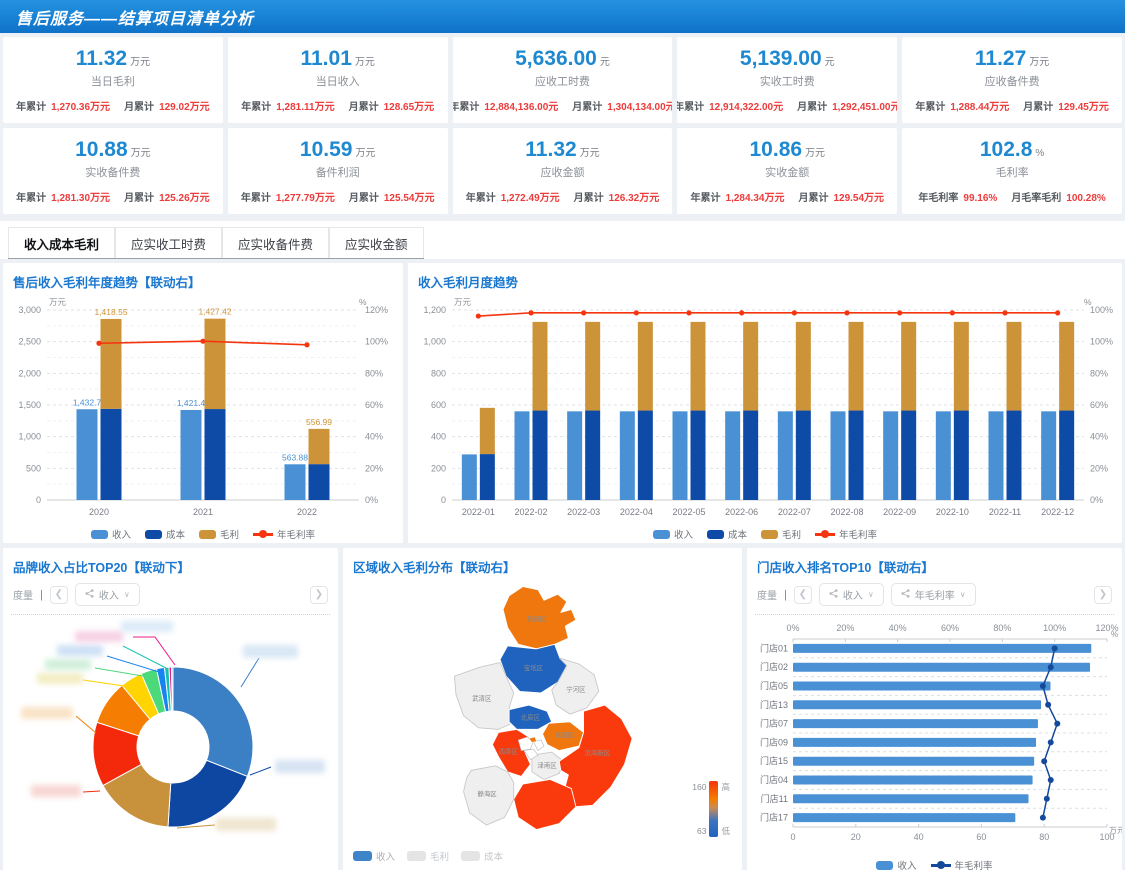 Image resolution: width=1125 pixels, height=870 pixels. What do you see at coordinates (376, 242) in the screenshot?
I see `tab-3: 应实收金额` at bounding box center [376, 242].